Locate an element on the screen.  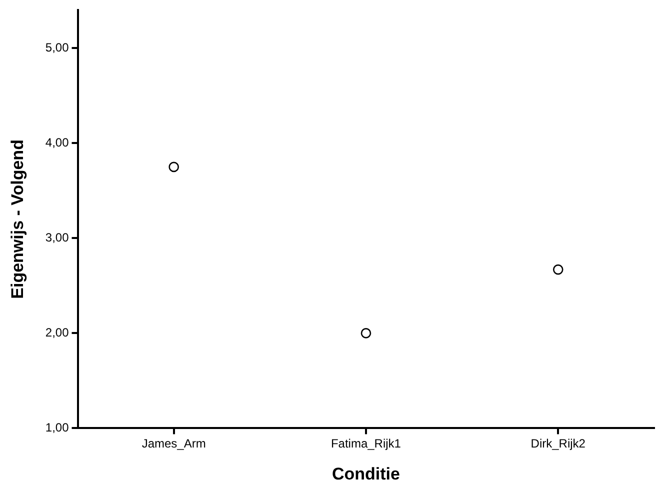
y-tick-label: 3,00 is located at coordinates (57, 237).